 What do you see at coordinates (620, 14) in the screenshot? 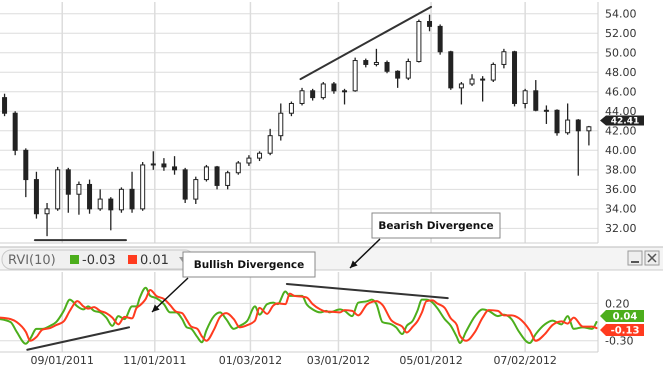
I see `y-tick-label: 54.00` at bounding box center [620, 14].